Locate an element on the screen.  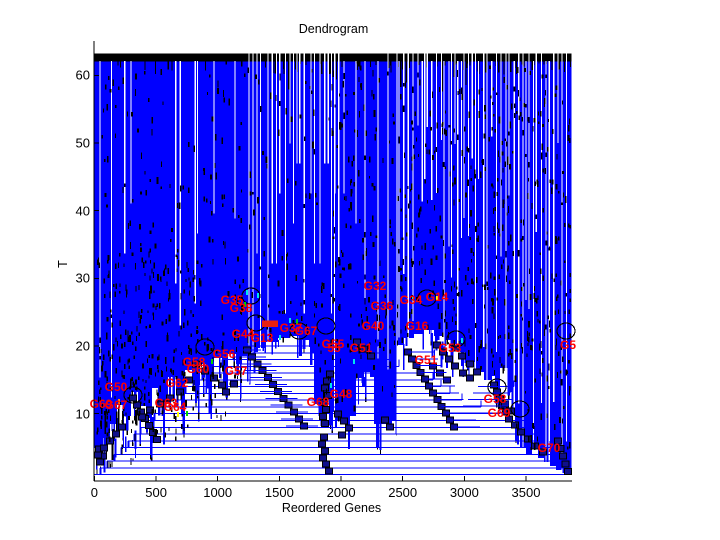
svg-text: G50 is located at coordinates (116, 387).